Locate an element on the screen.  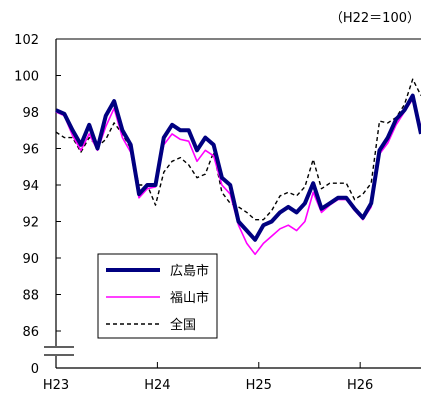
axis-break-marker is located at coordinates (59, 351).